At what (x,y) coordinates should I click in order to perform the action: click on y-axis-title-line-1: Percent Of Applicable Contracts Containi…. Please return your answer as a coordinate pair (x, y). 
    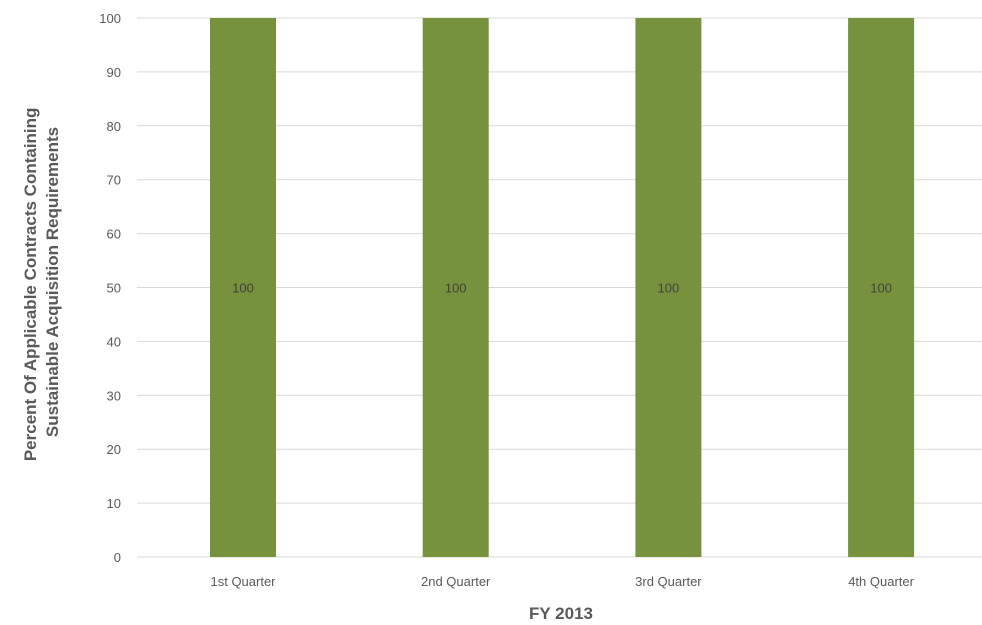
    Looking at the image, I should click on (30, 285).